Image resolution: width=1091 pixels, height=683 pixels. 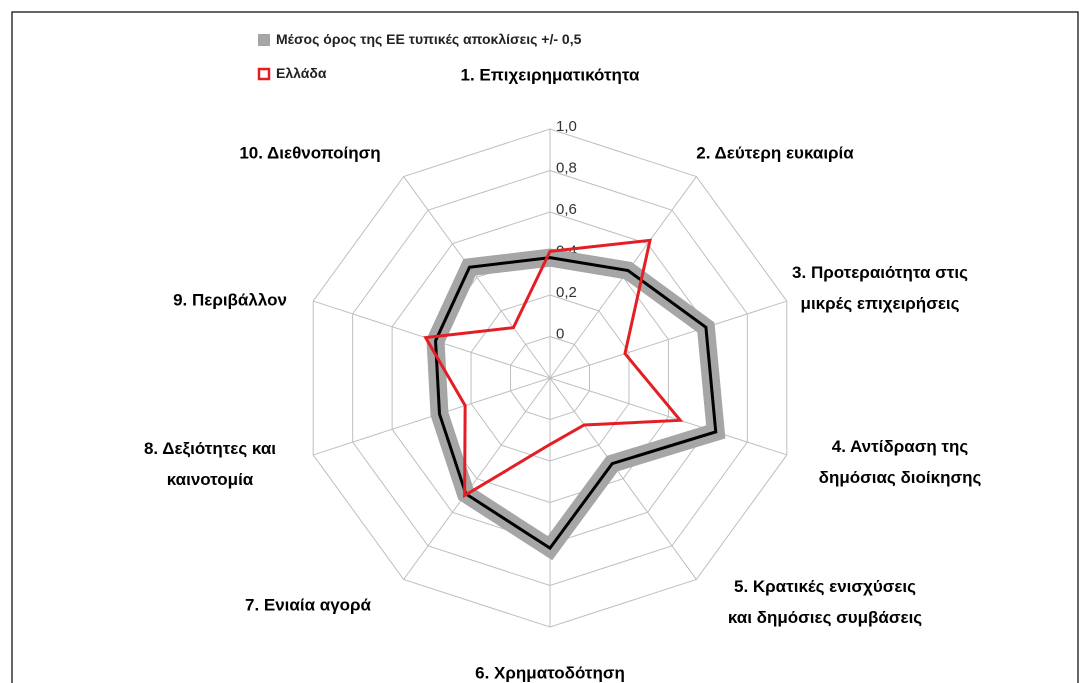 I want to click on series-line, so click(x=553, y=368).